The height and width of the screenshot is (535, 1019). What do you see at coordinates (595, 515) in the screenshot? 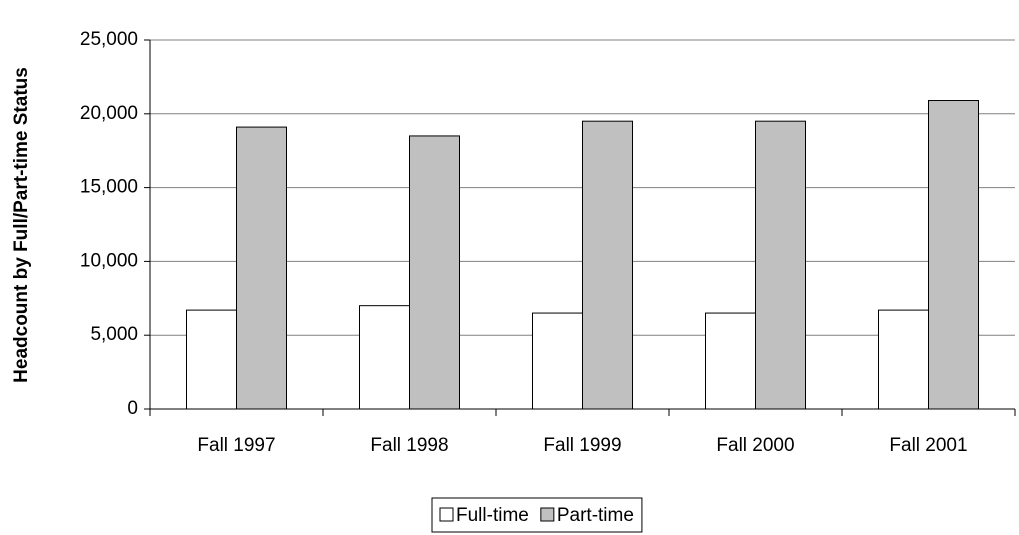
I see `legend-label: Part-time` at bounding box center [595, 515].